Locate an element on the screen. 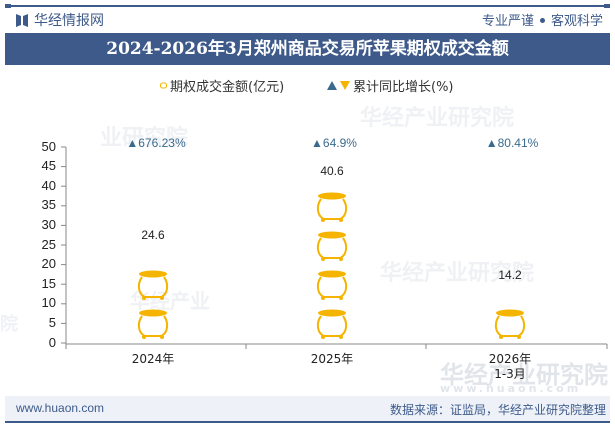  footer: www.huaon.com 数据来源：证监局，华经产业研究院整理 is located at coordinates (307, 408).